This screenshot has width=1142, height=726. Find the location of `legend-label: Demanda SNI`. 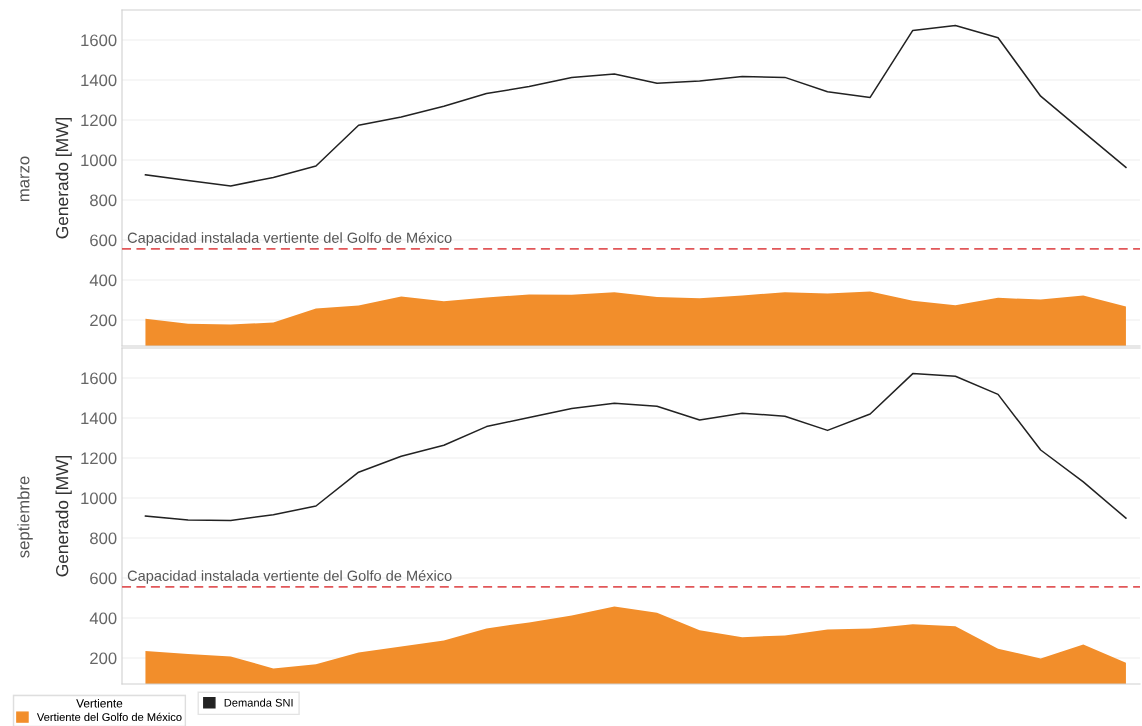

legend-label: Demanda SNI is located at coordinates (258, 702).